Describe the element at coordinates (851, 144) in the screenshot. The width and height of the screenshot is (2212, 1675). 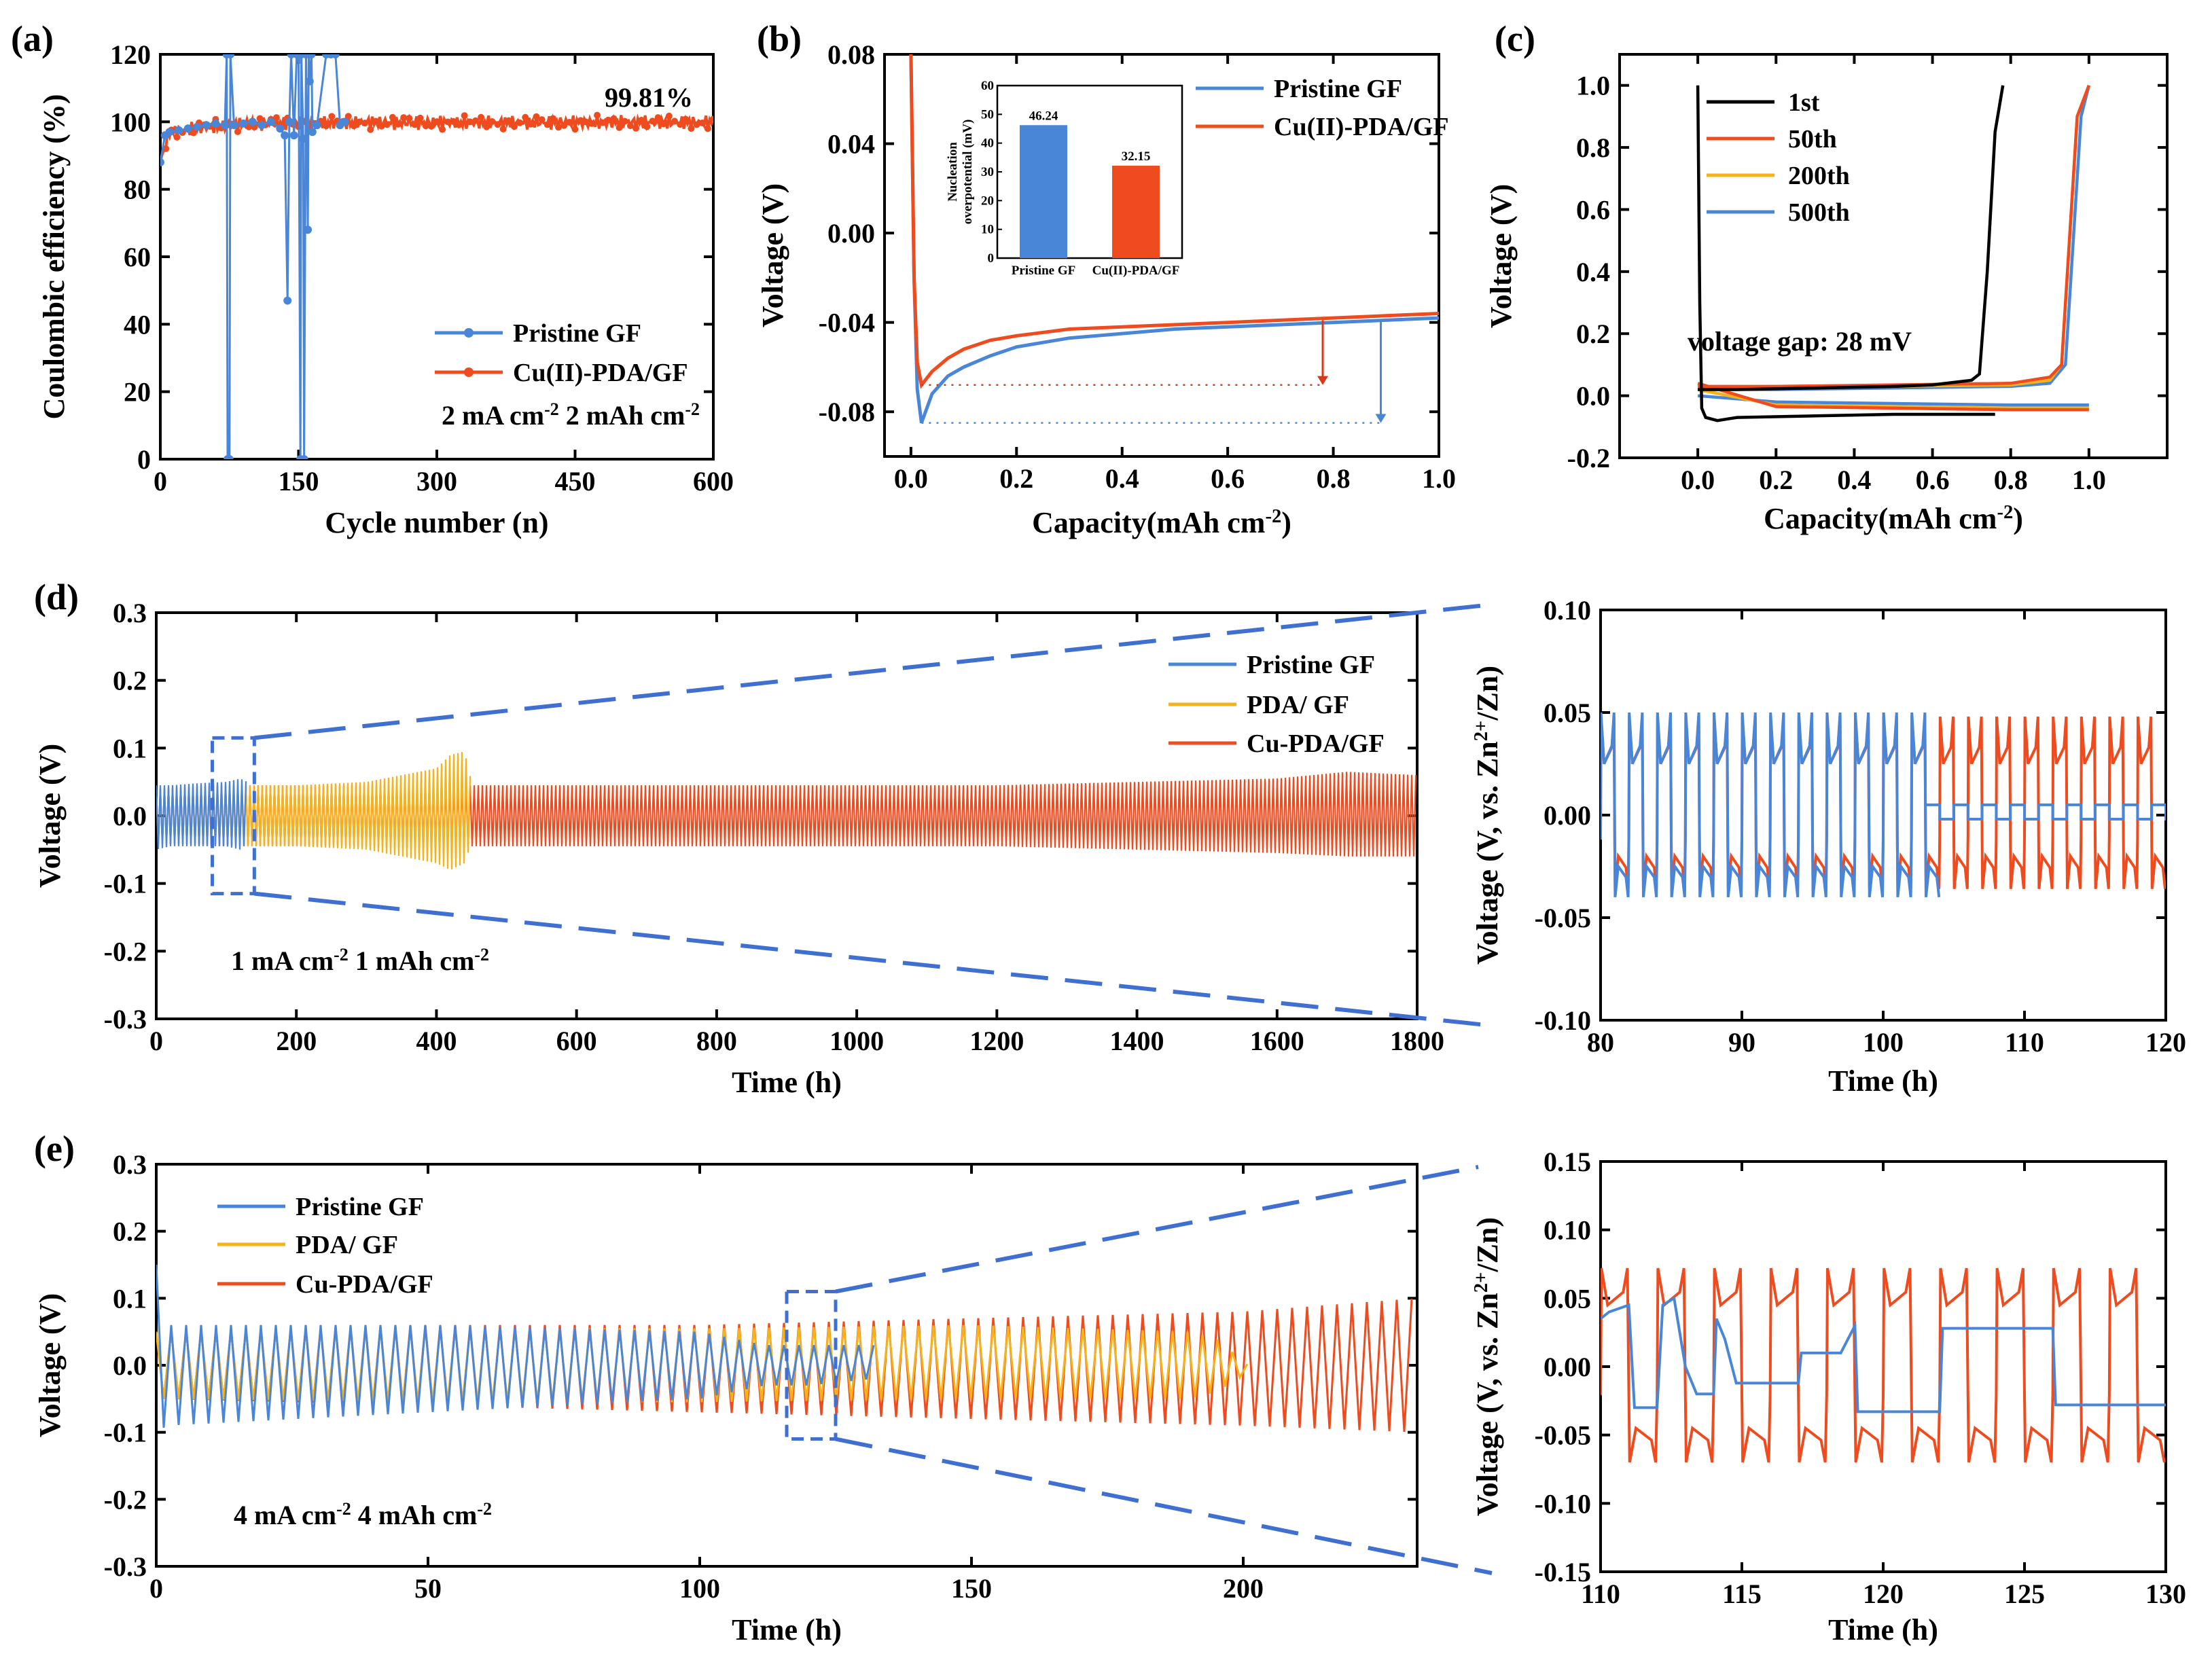
I see `y-tick-label: 0.04` at that location.